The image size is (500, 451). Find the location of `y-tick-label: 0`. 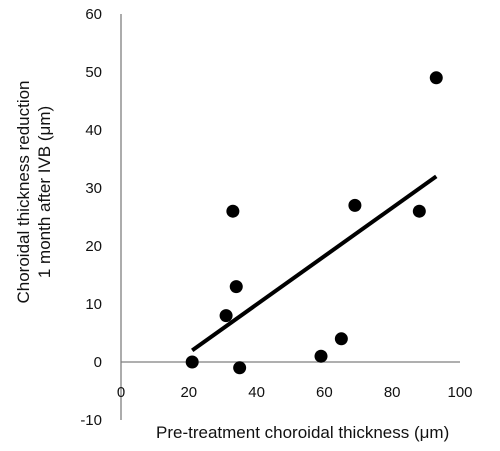

y-tick-label: 0 is located at coordinates (98, 362).